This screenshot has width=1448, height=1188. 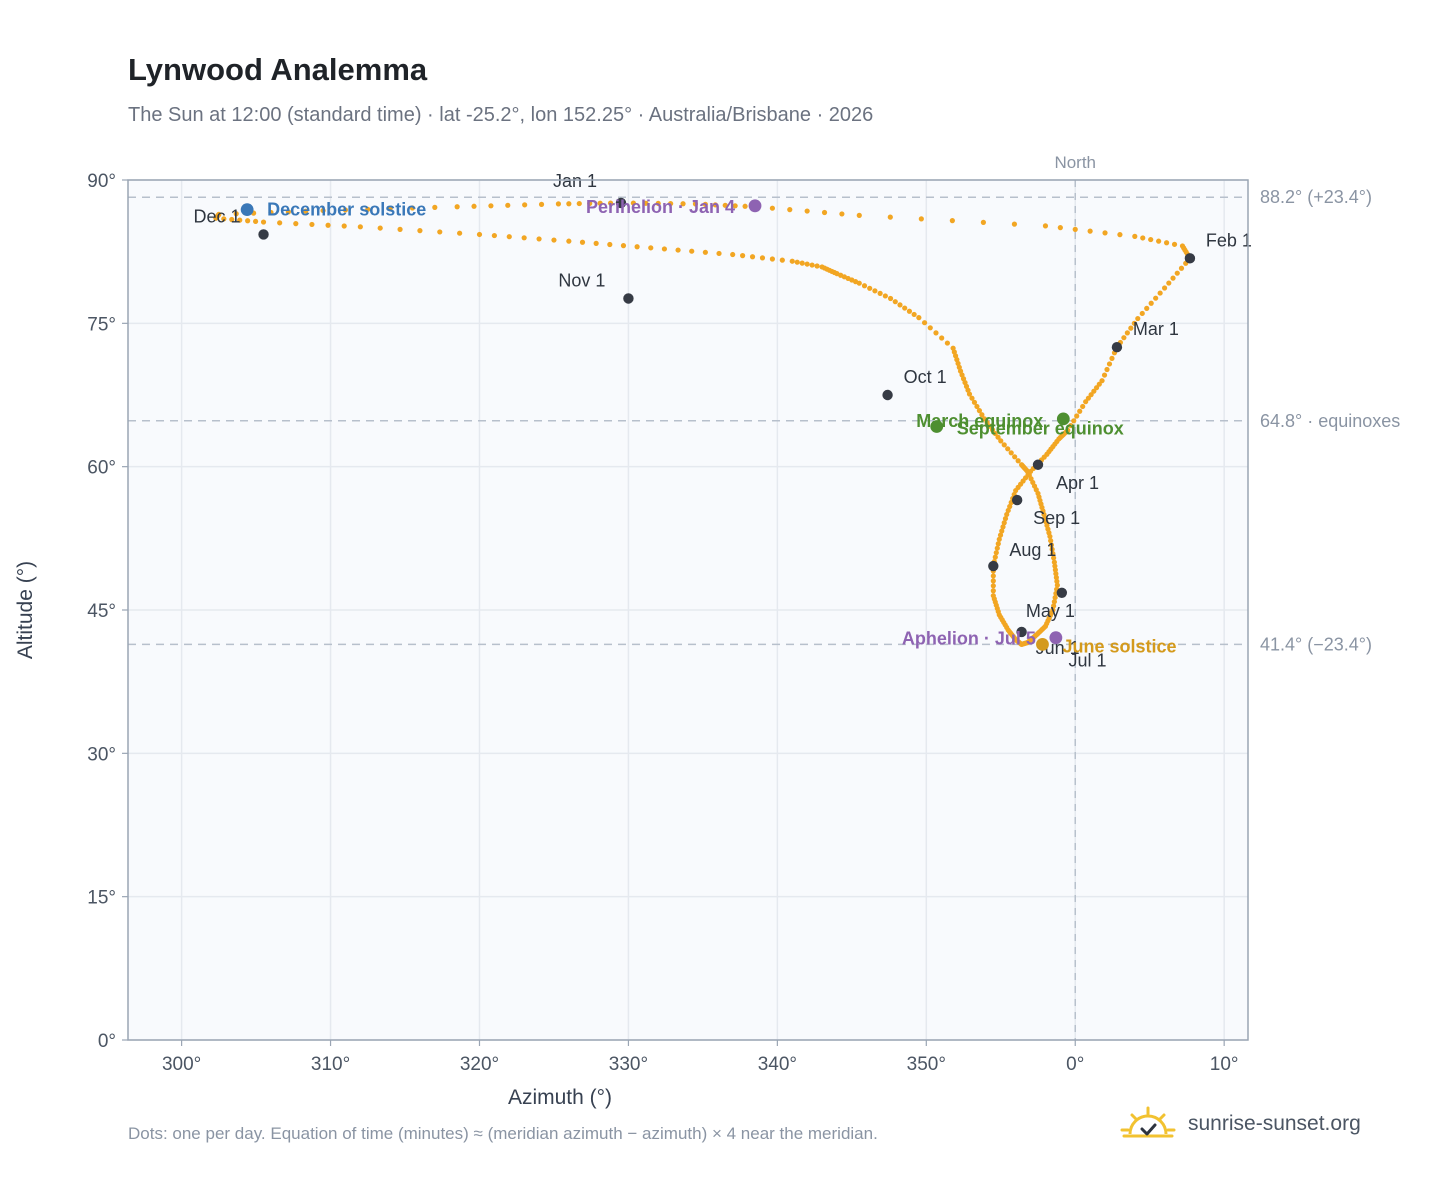 I want to click on reference-label: 88.2° (+23.4°), so click(x=1316, y=197).